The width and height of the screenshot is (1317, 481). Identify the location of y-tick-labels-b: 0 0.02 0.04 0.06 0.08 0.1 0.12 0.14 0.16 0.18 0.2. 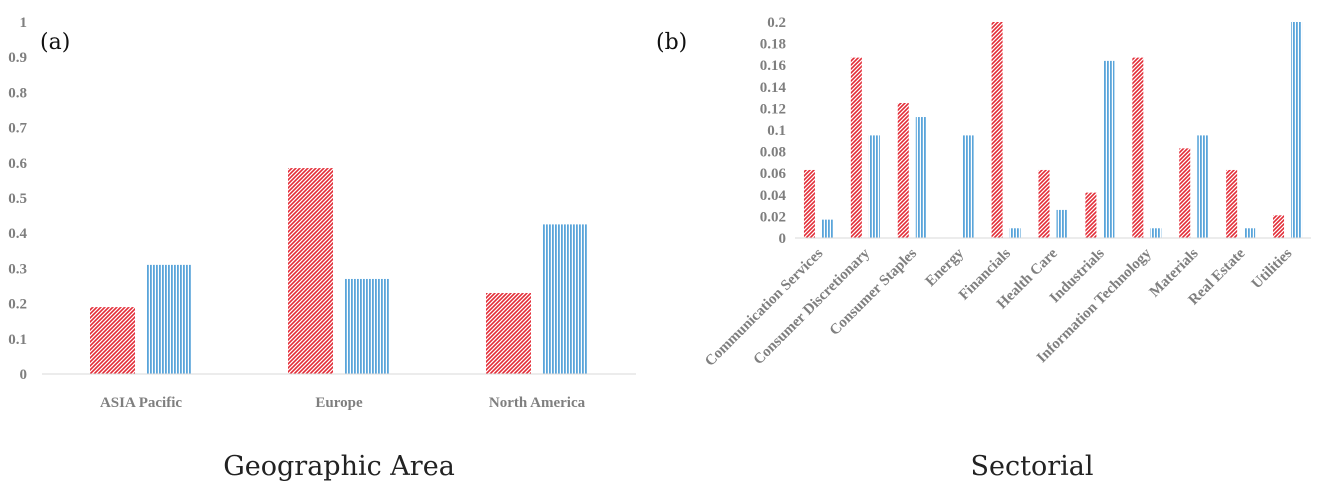
(773, 131).